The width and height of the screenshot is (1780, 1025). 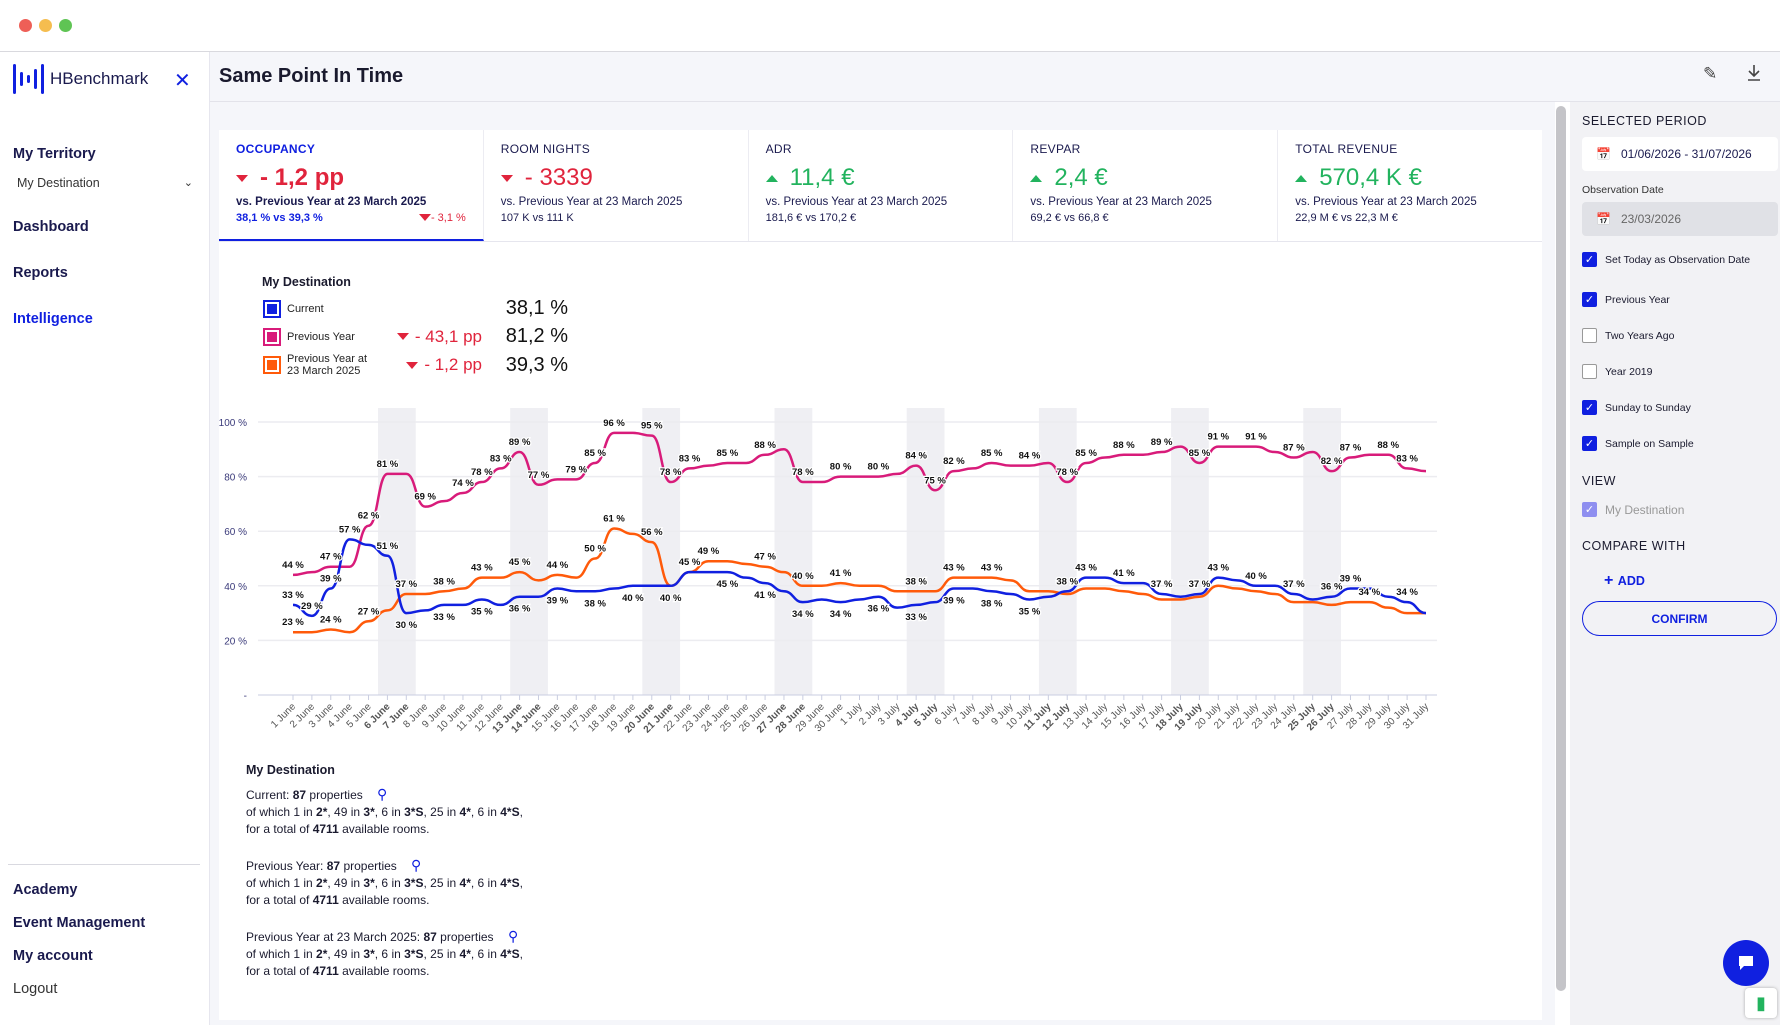 I want to click on minimize-window-button, so click(x=45, y=25).